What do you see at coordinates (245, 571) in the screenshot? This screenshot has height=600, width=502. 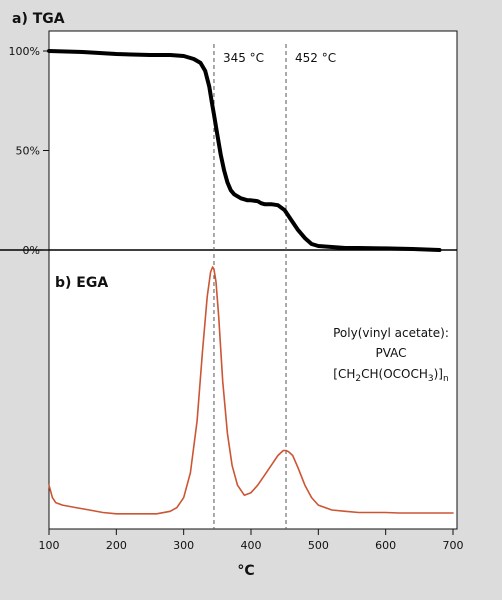 I see `x-axis-label: °C` at bounding box center [245, 571].